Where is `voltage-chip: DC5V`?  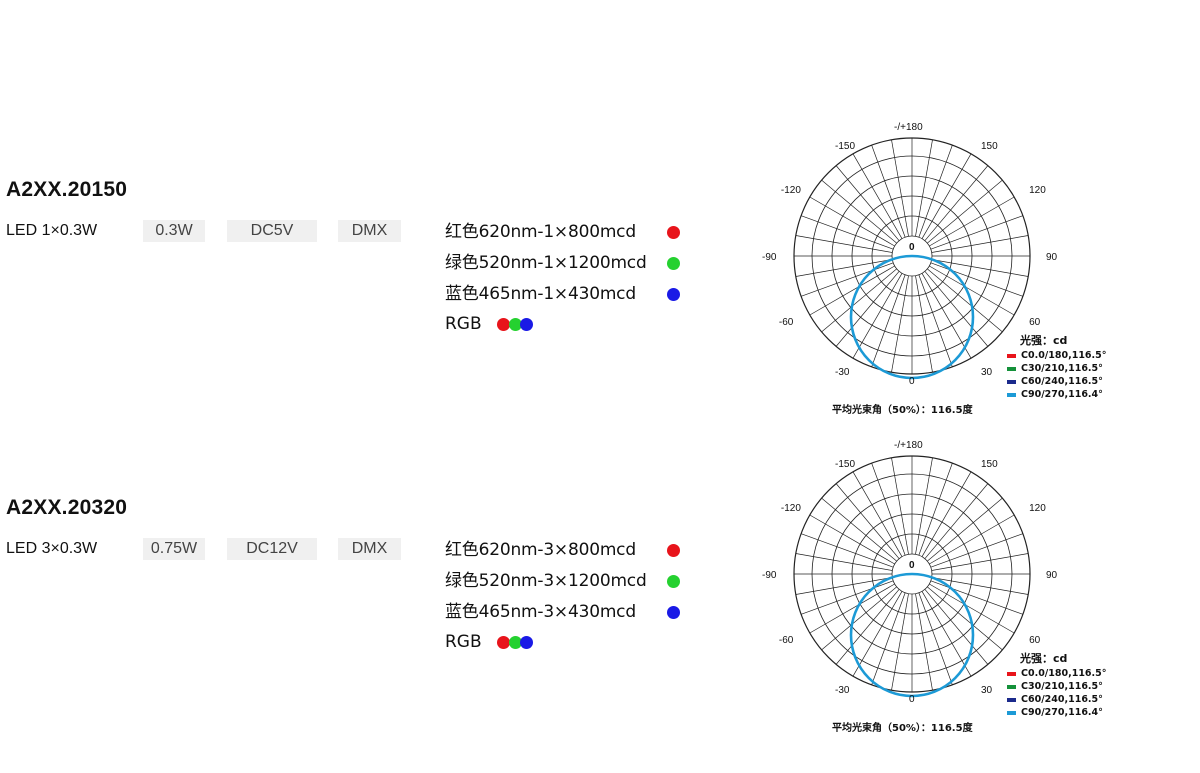
voltage-chip: DC5V is located at coordinates (272, 231).